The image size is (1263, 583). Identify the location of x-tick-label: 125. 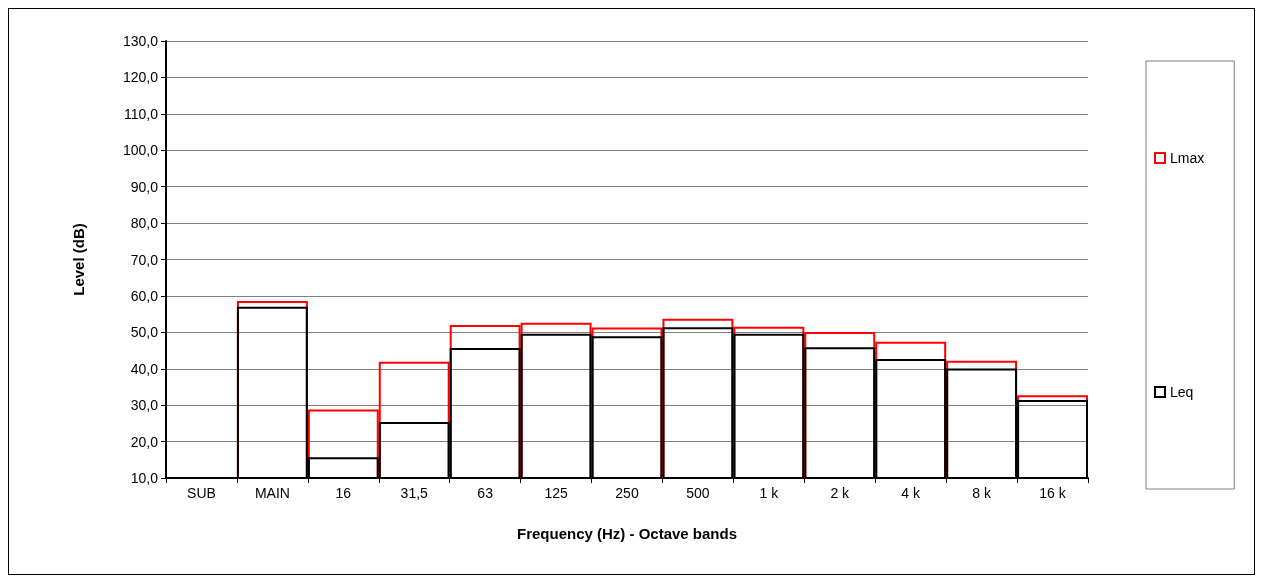
(556, 493).